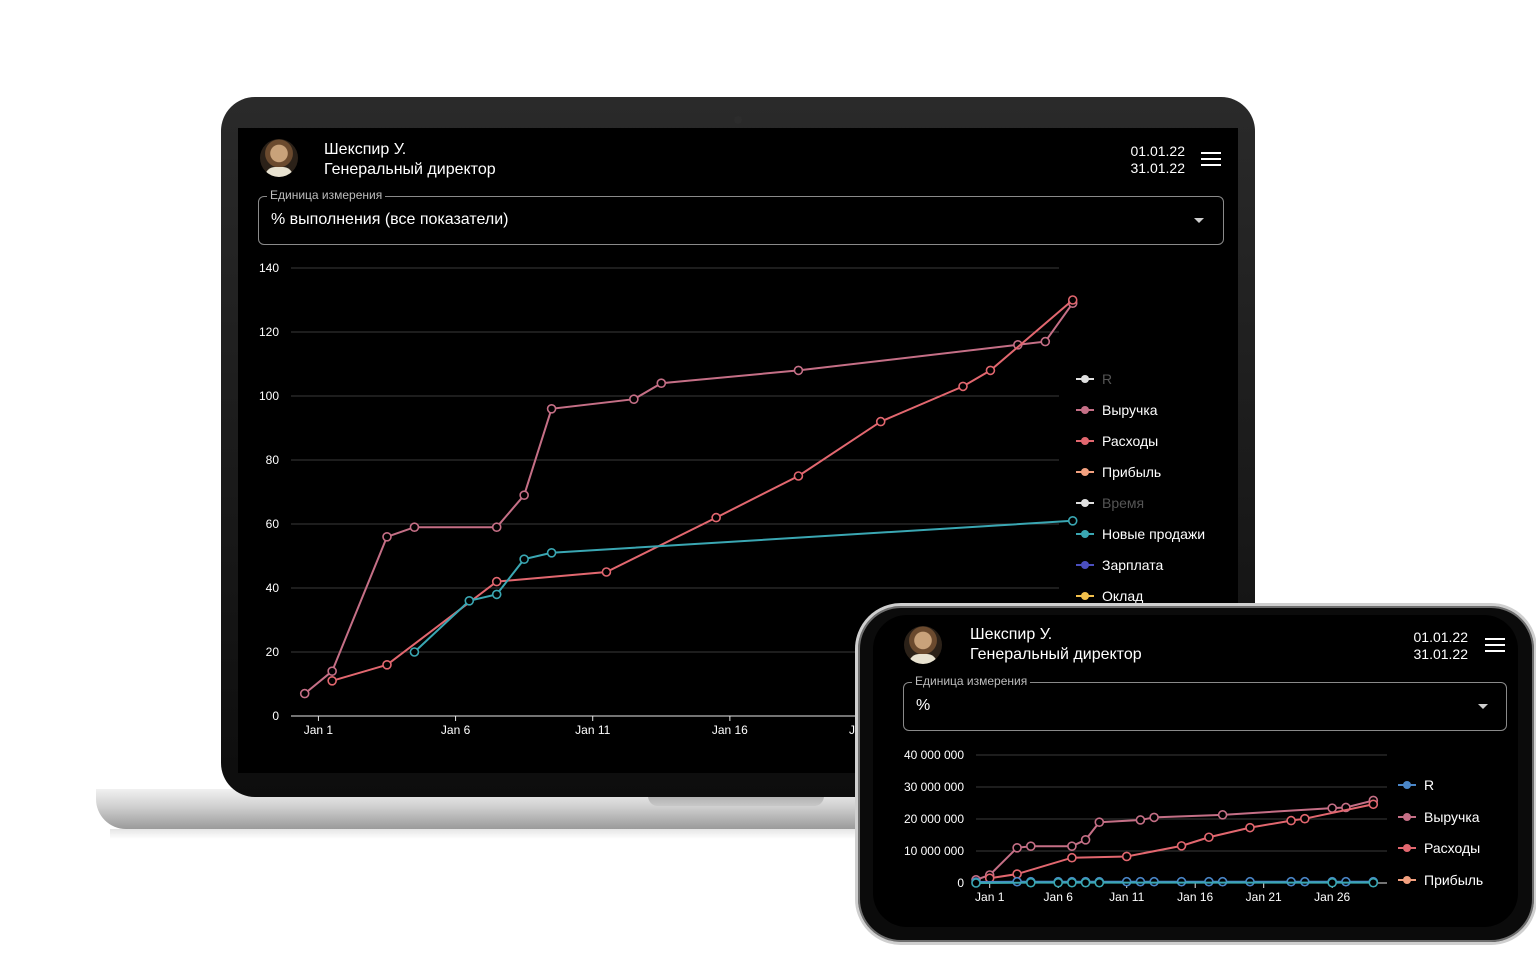 The width and height of the screenshot is (1536, 960). I want to click on unit-select: %, so click(1205, 706).